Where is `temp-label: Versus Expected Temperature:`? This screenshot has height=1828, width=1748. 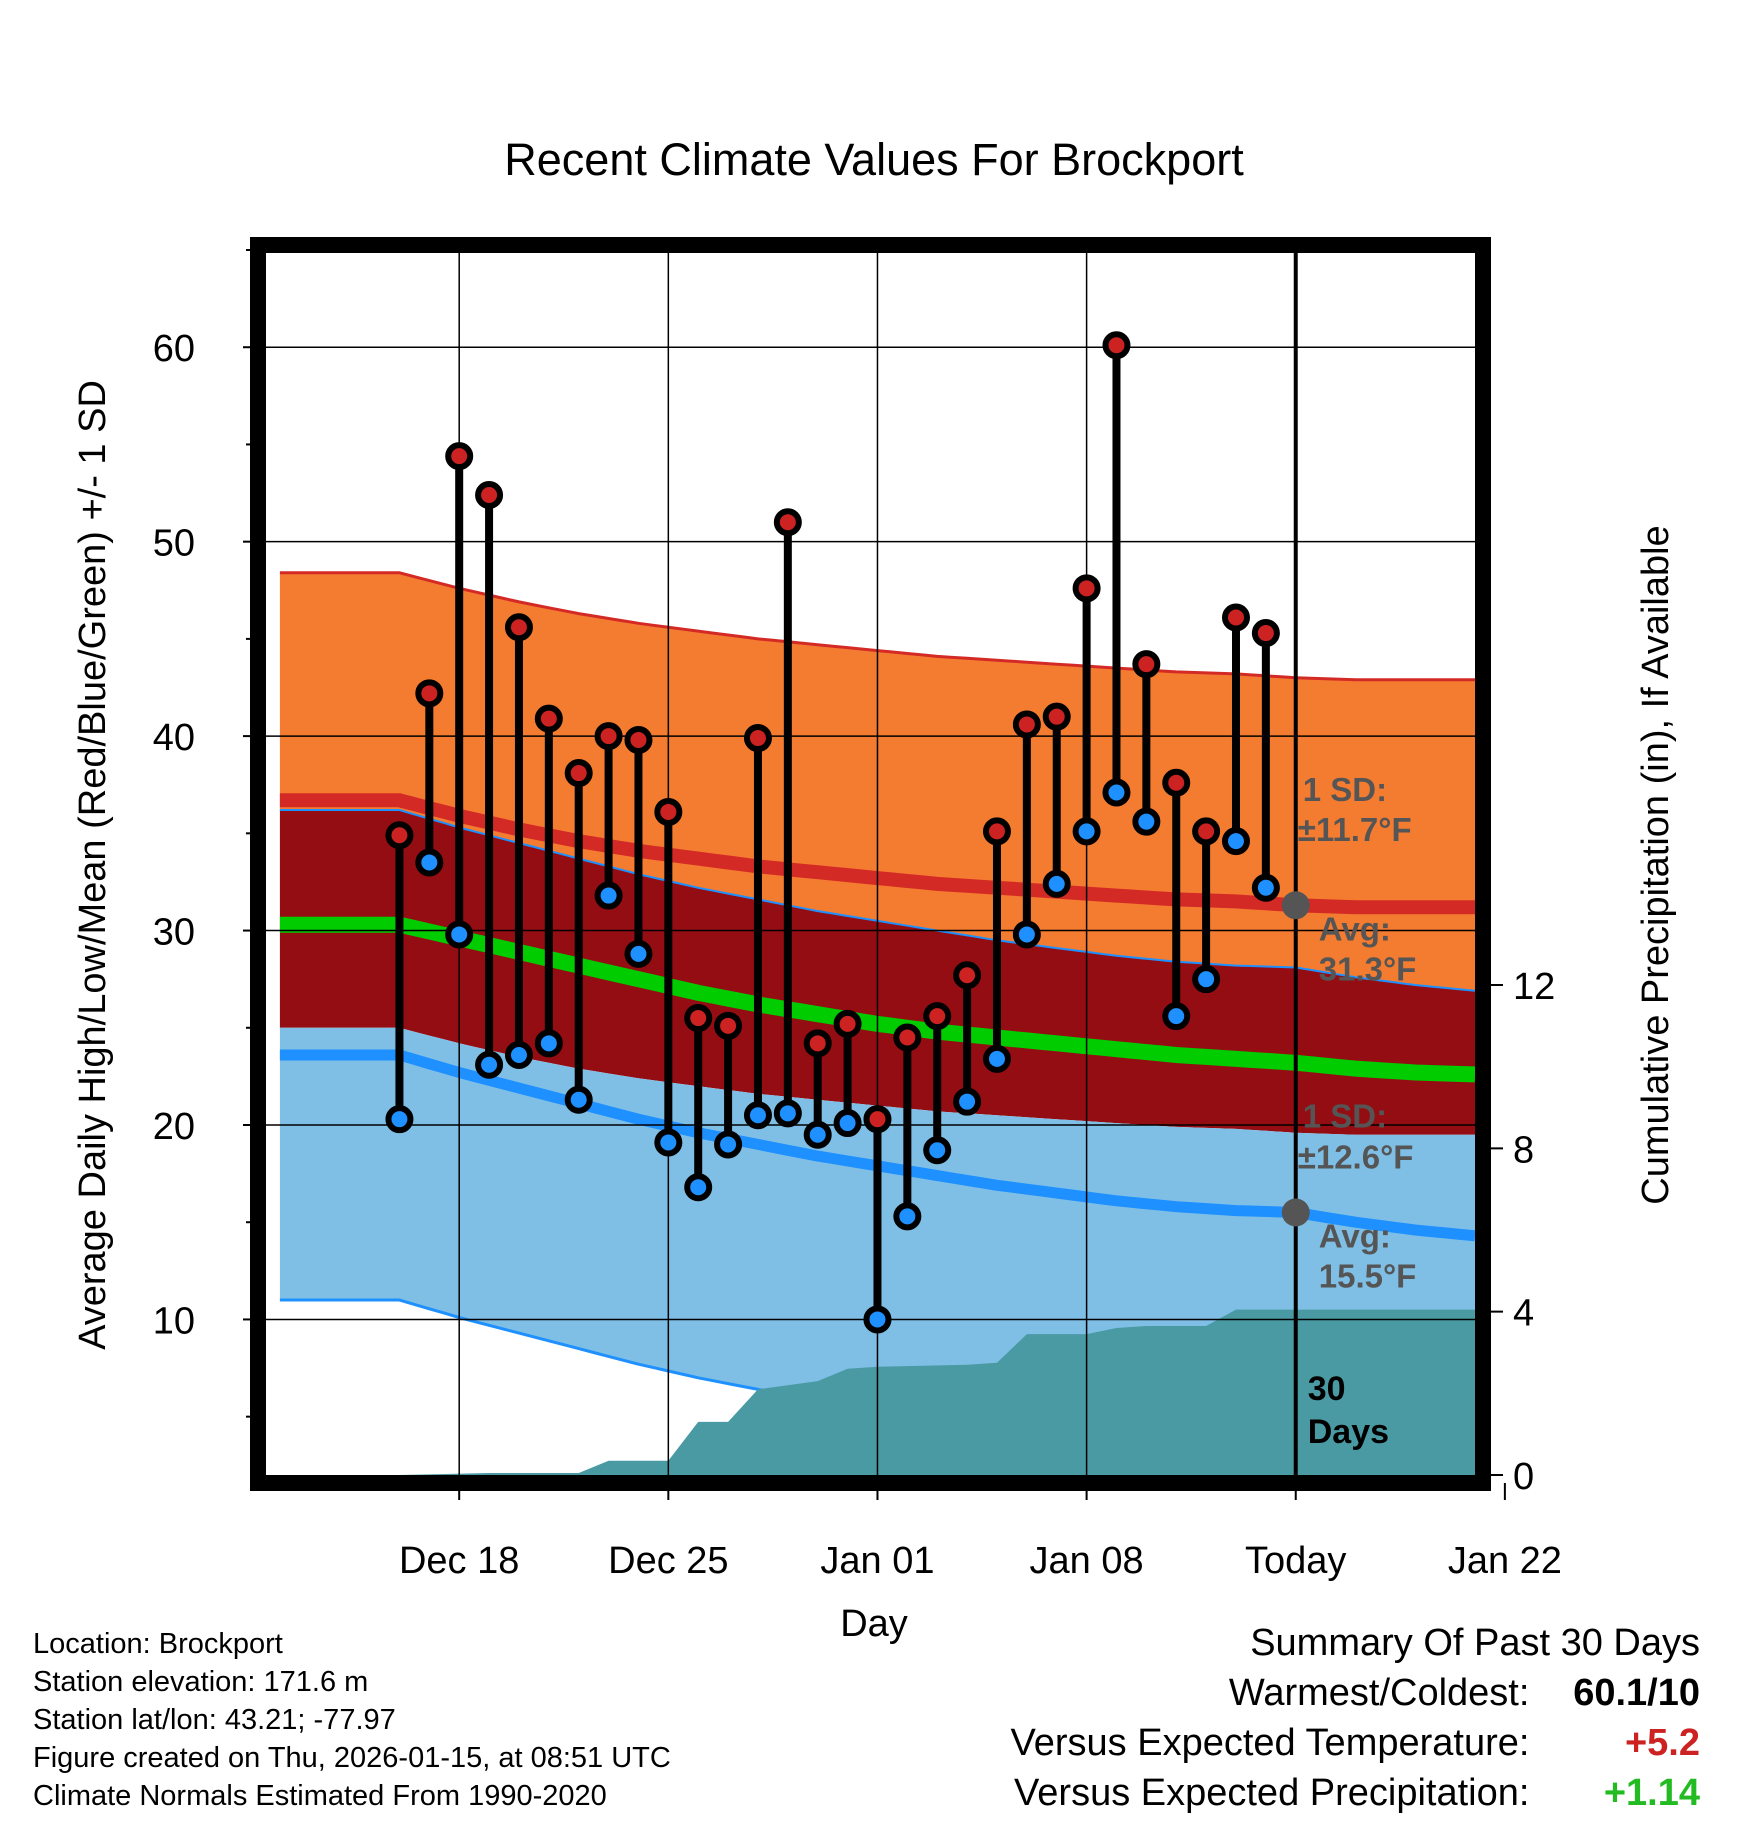
temp-label: Versus Expected Temperature: is located at coordinates (1270, 1743).